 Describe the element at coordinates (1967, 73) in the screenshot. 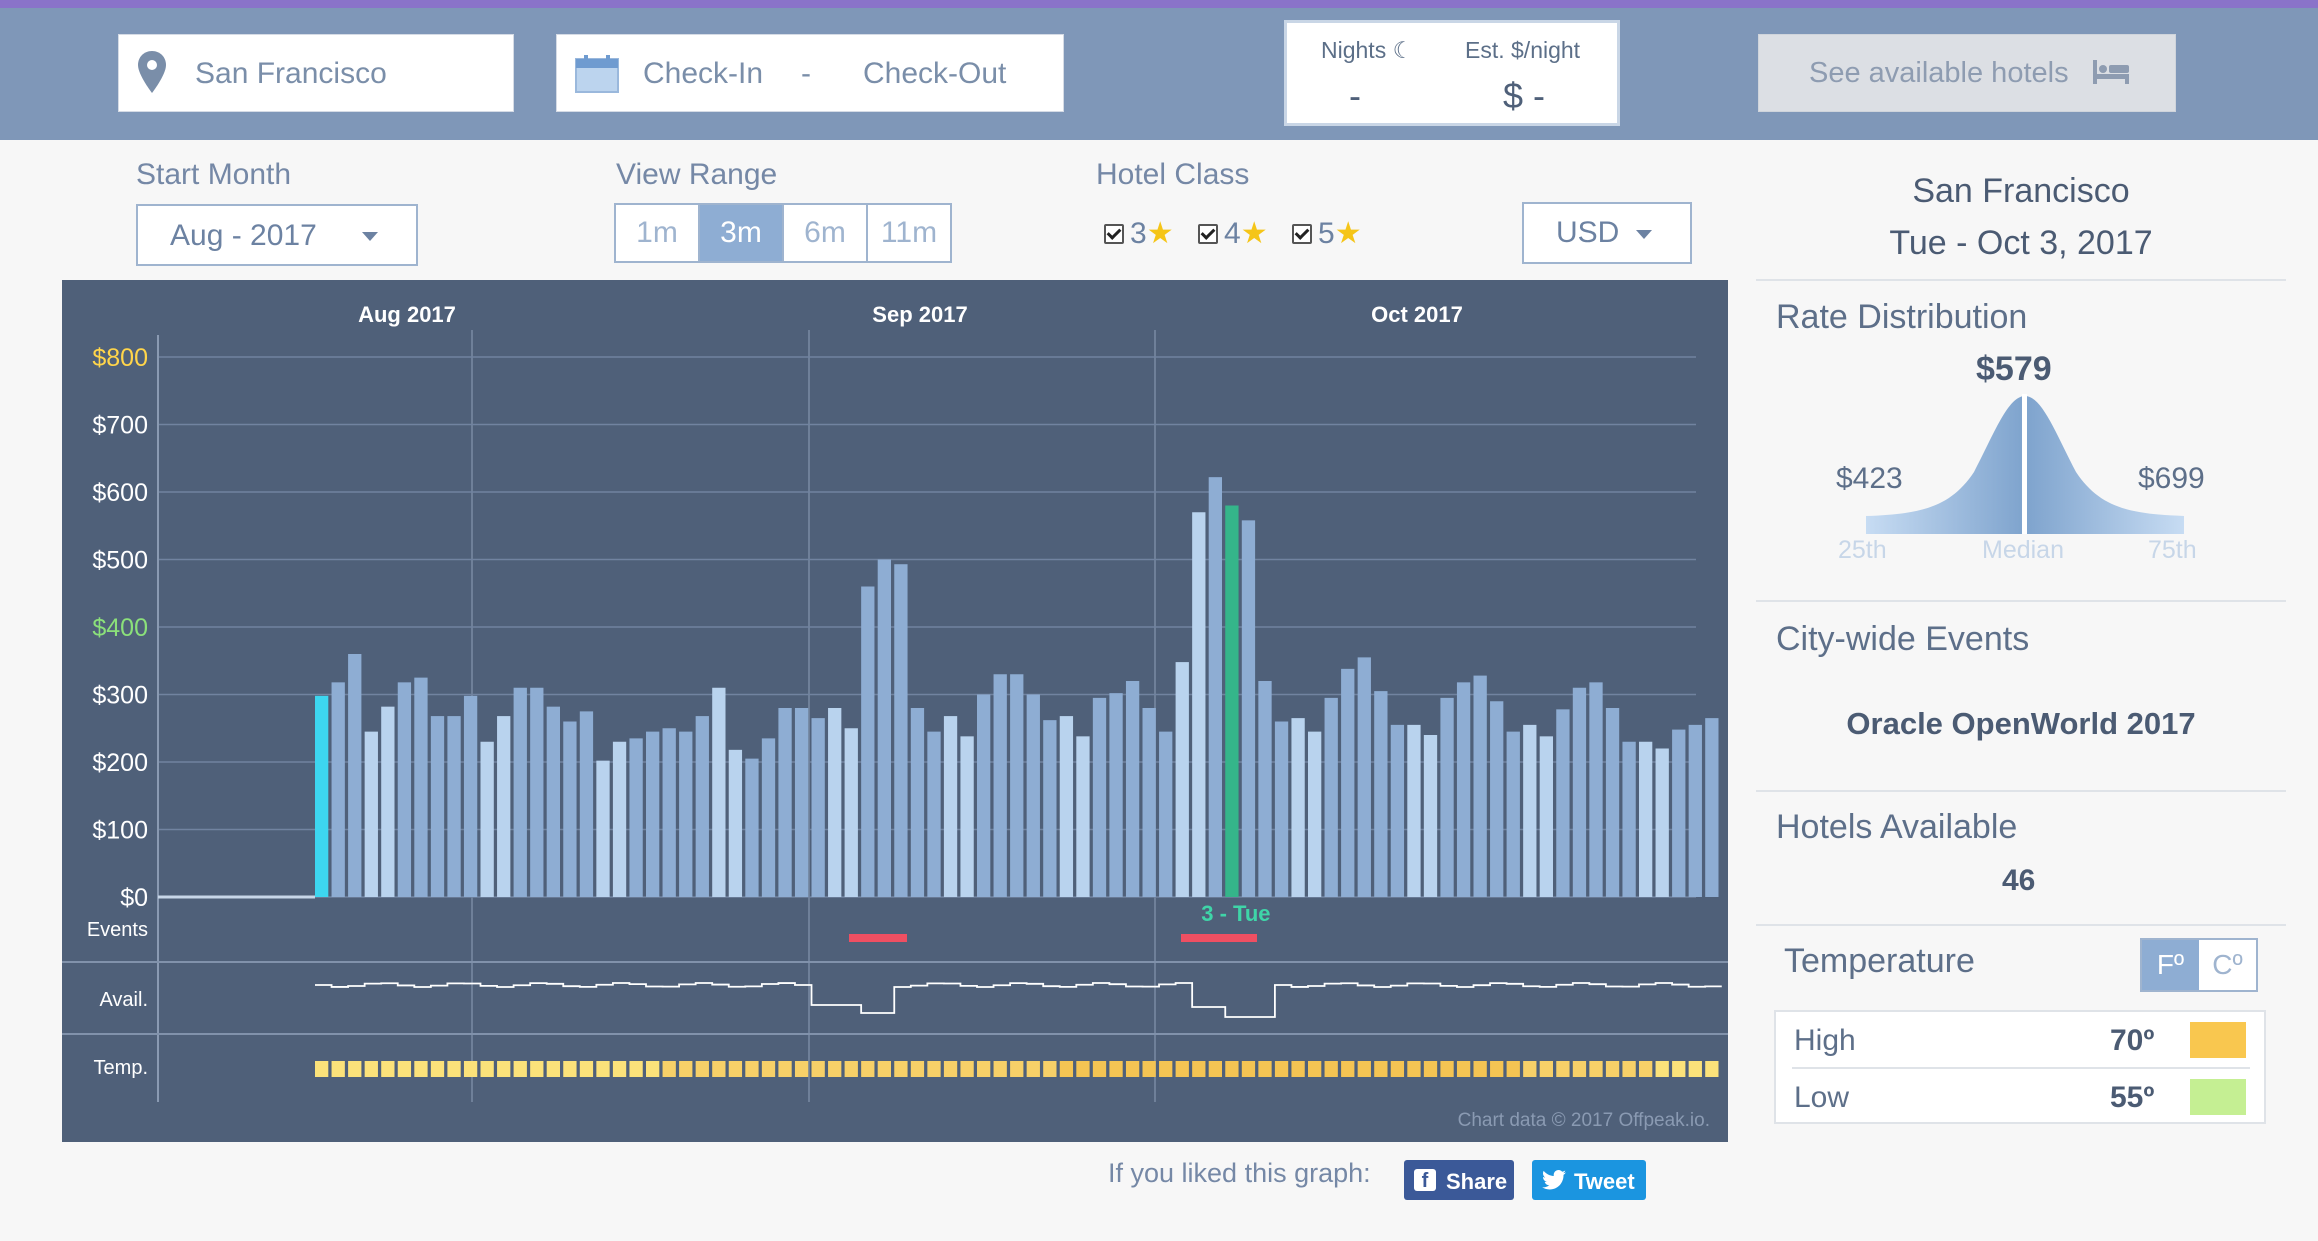

I see `see-available-hotels-button: See available hotels` at that location.